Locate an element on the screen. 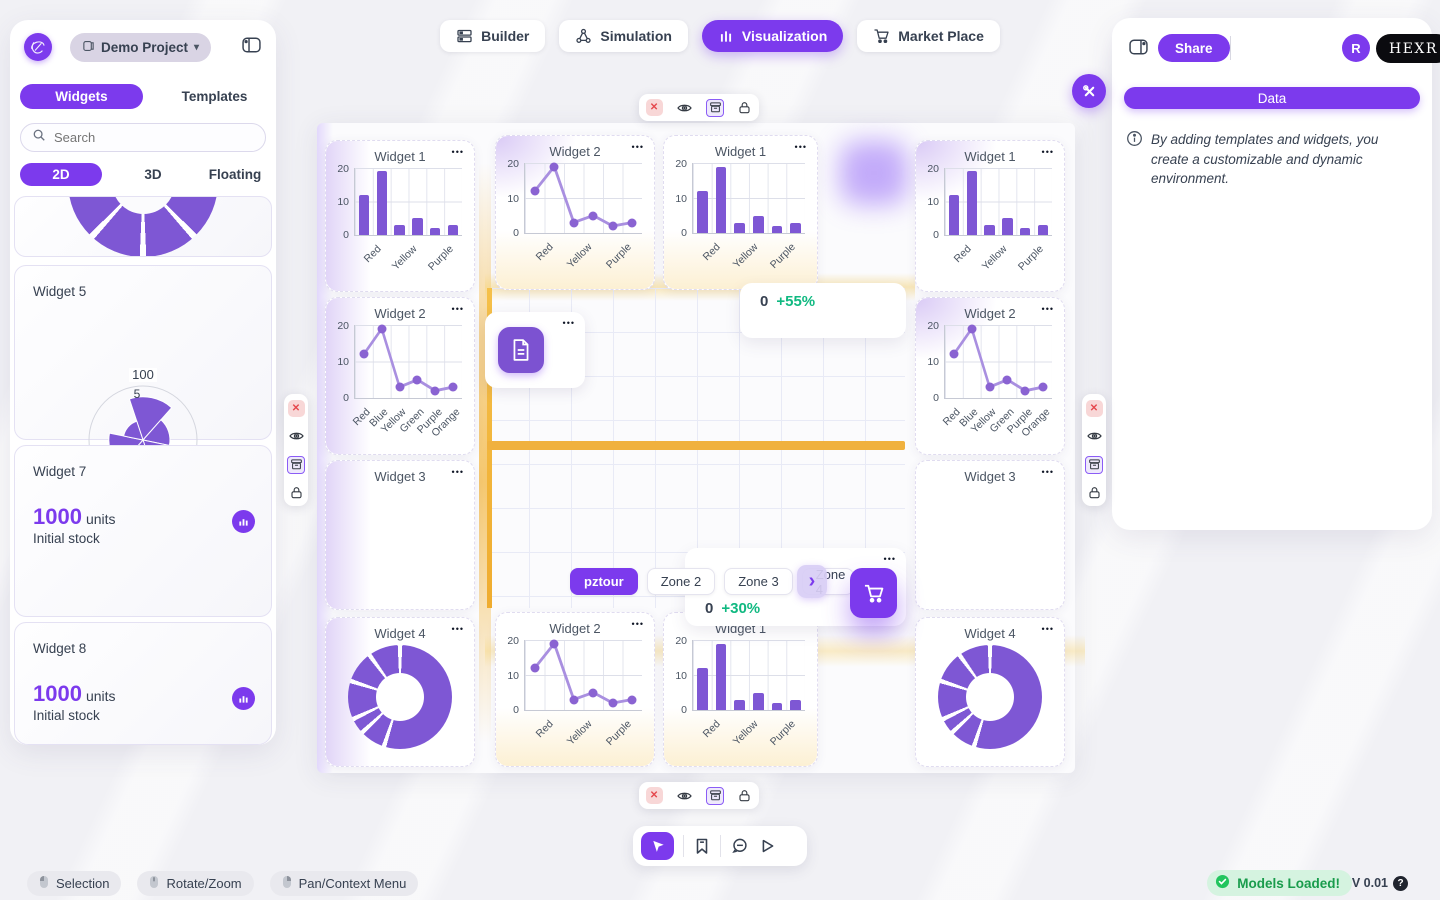  zone-tab-2: Zone 2 is located at coordinates (681, 581).